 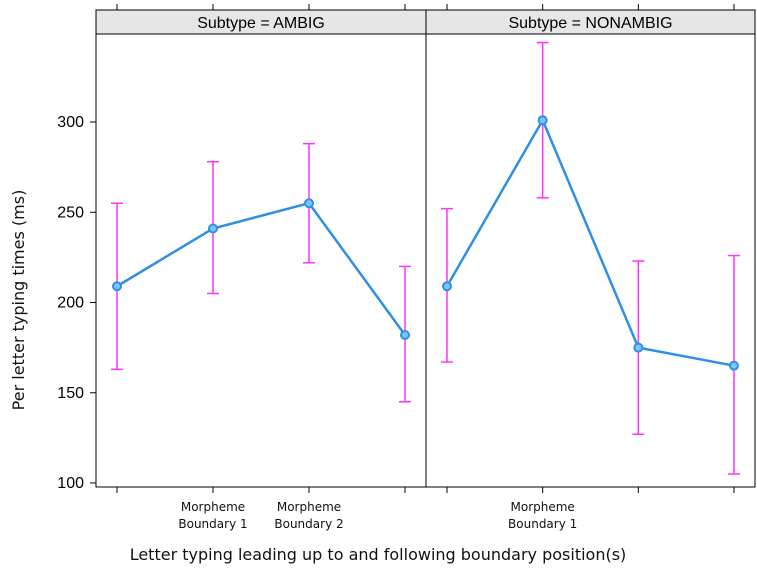 What do you see at coordinates (261, 268) in the screenshot?
I see `series-line` at bounding box center [261, 268].